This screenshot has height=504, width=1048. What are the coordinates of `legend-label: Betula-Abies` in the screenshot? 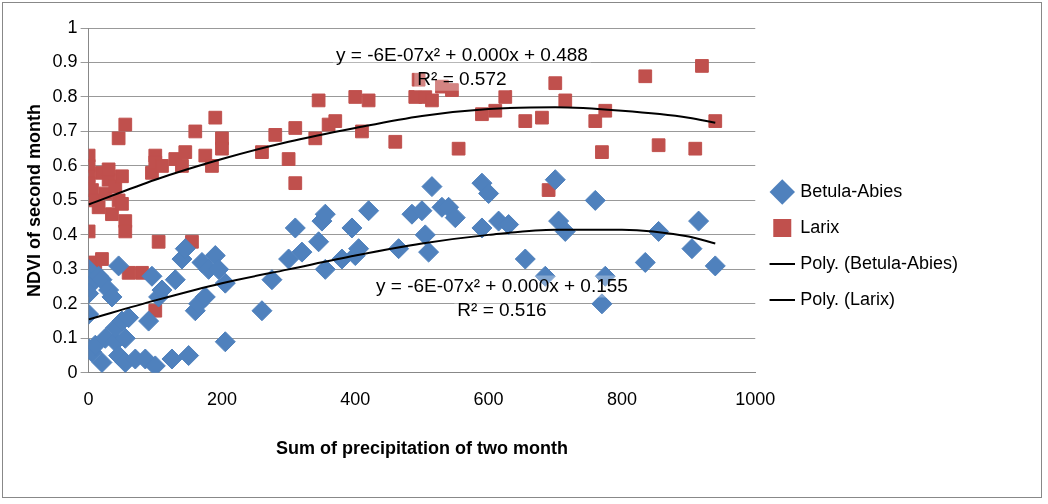 It's located at (851, 190).